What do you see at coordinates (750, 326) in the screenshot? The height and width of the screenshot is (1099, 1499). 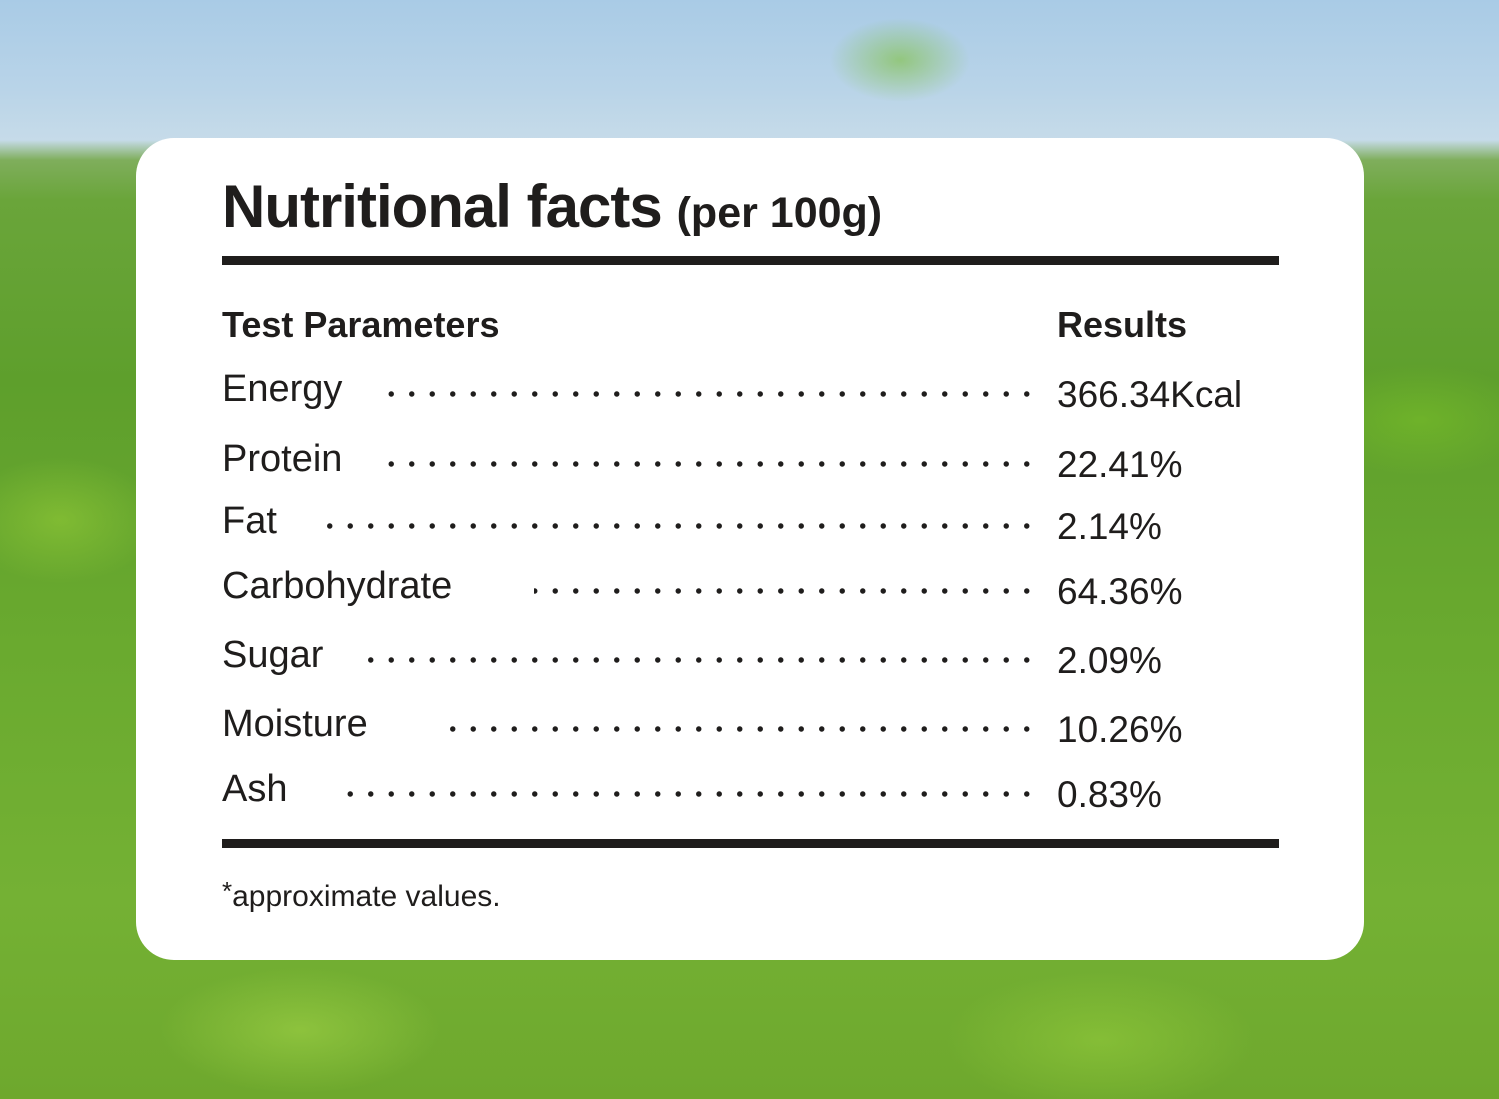 I see `table-header: Test Parameters Results` at bounding box center [750, 326].